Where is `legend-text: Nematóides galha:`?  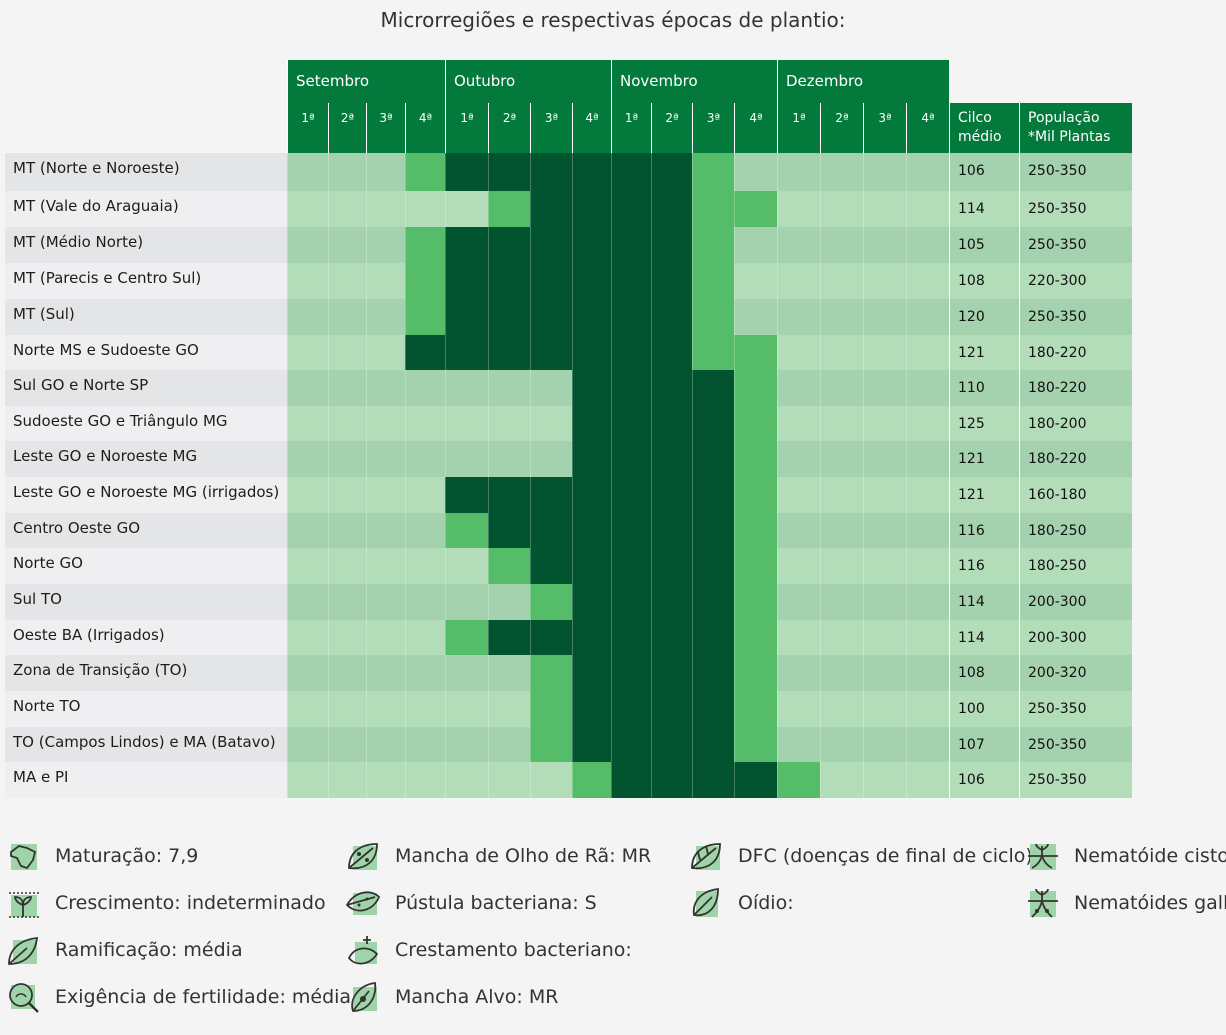
legend-text: Nematóides galha: is located at coordinates (1150, 903).